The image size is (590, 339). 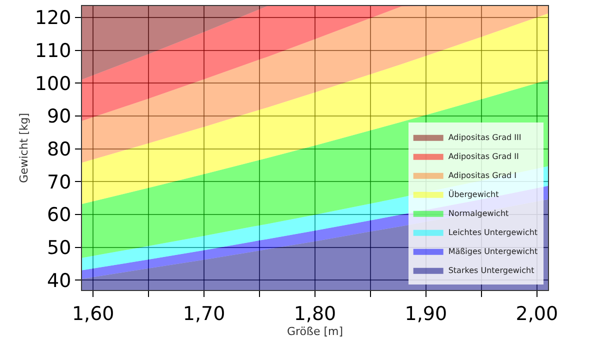 What do you see at coordinates (493, 251) in the screenshot?
I see `legend-label: Mäßiges Untergewicht` at bounding box center [493, 251].